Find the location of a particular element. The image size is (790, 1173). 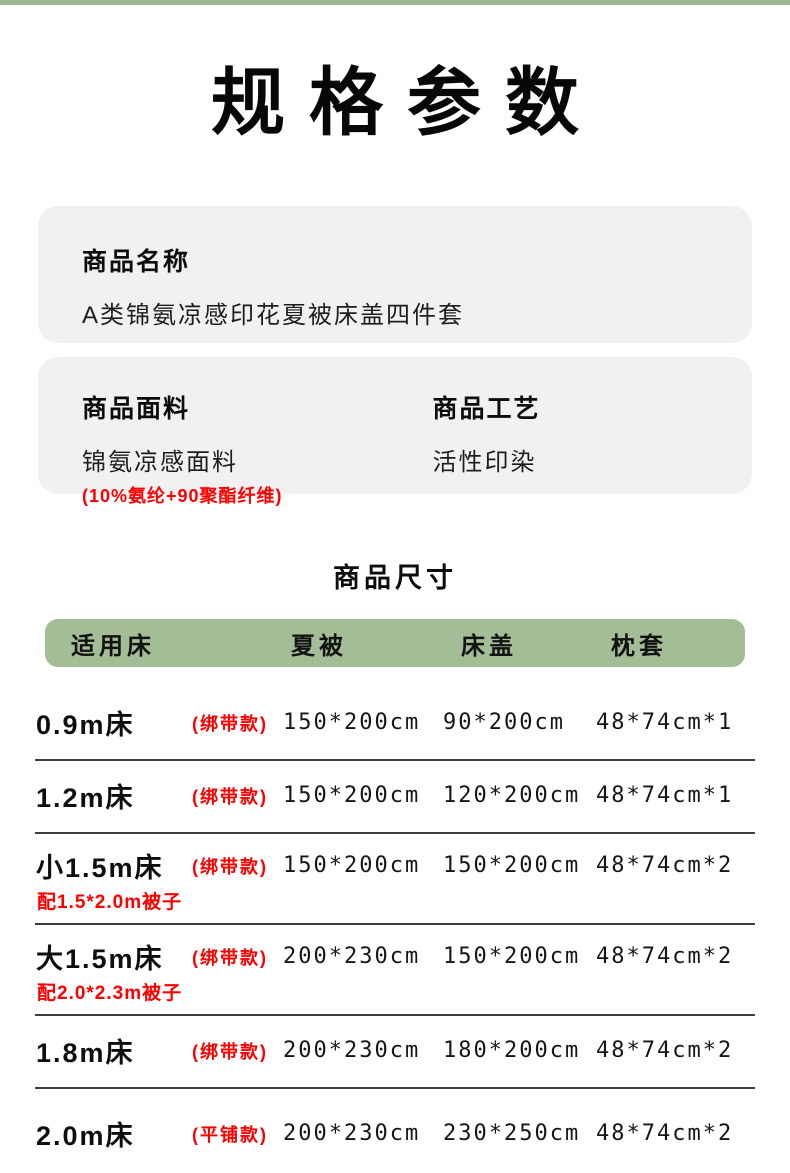

size-section-title: 商品尺寸 is located at coordinates (395, 578).